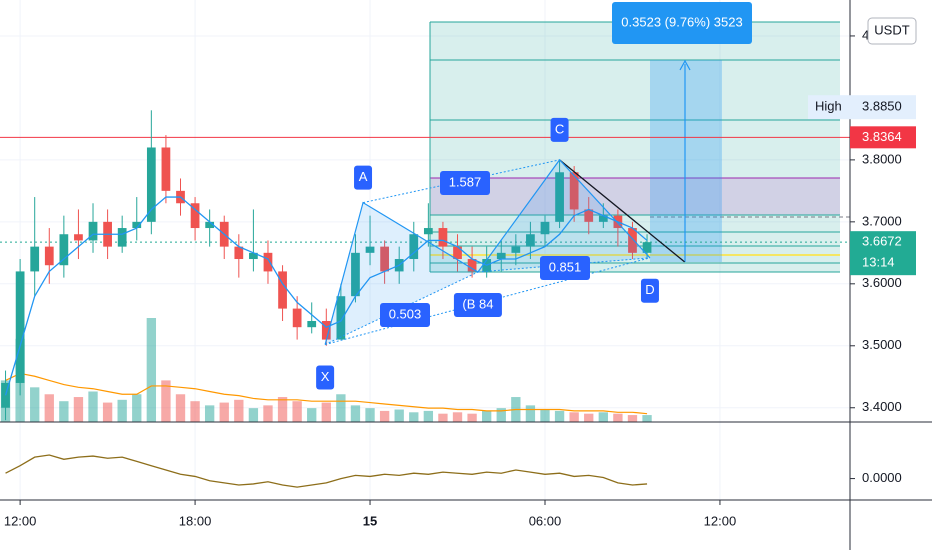 The height and width of the screenshot is (550, 932). Describe the element at coordinates (828, 106) in the screenshot. I see `high-tag-name: High` at that location.